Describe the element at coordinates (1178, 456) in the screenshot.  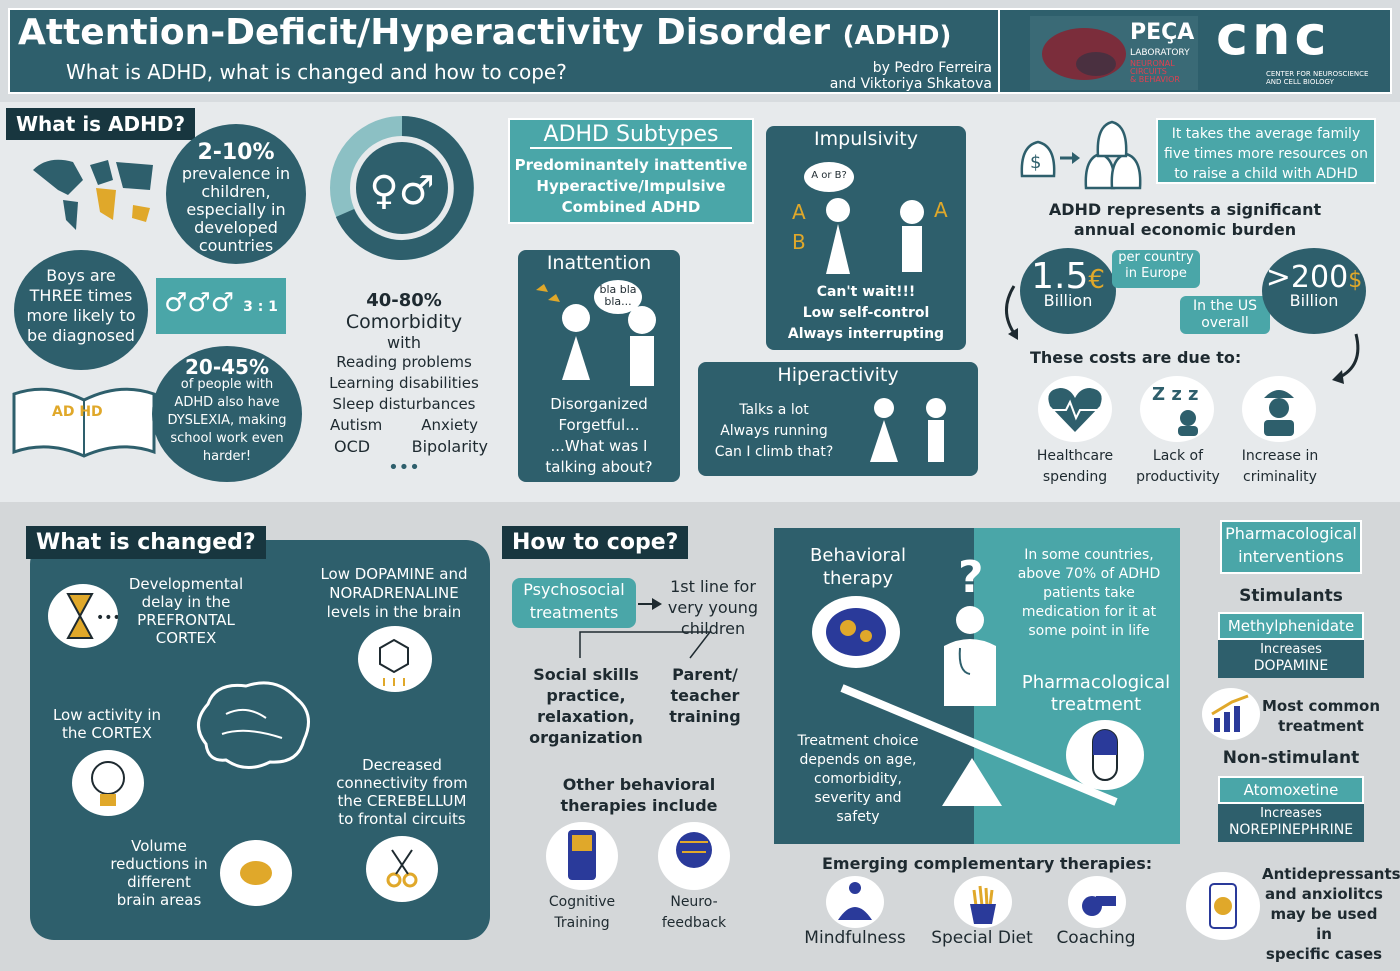
I see `cost-label: Lack of` at that location.